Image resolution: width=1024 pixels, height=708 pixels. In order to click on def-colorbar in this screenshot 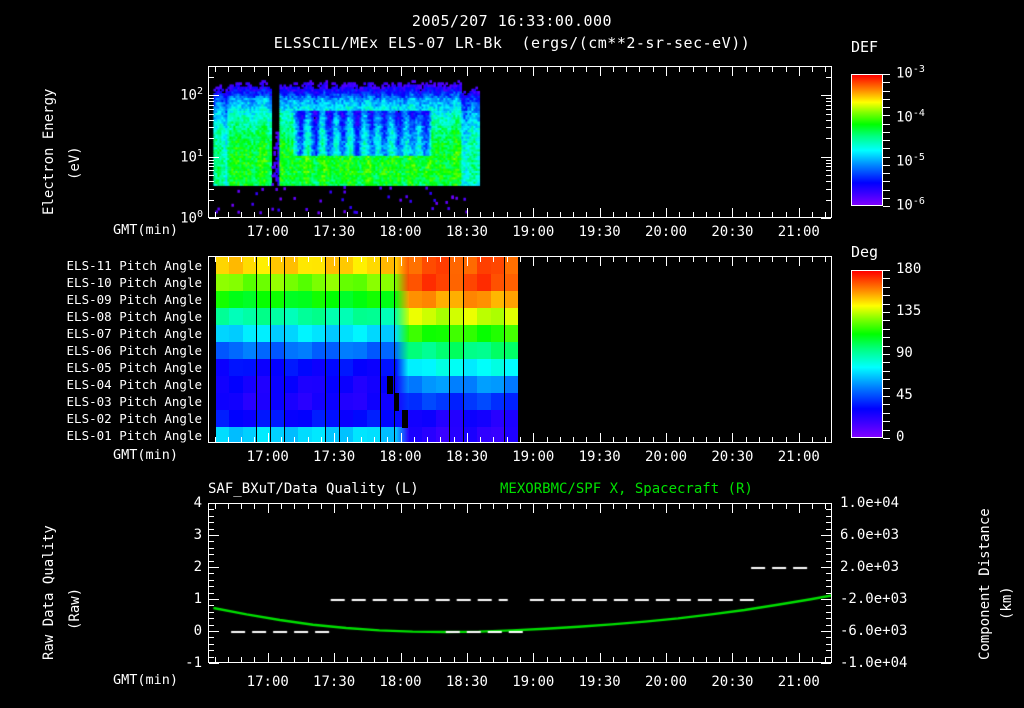, I will do `click(867, 140)`.